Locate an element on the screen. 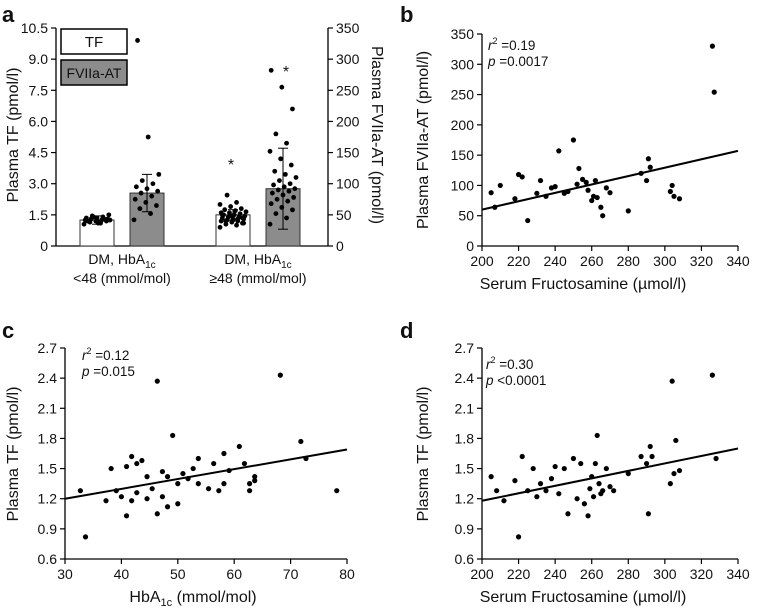  panel-d-p-stat: p <0.0001 is located at coordinates (515, 380).